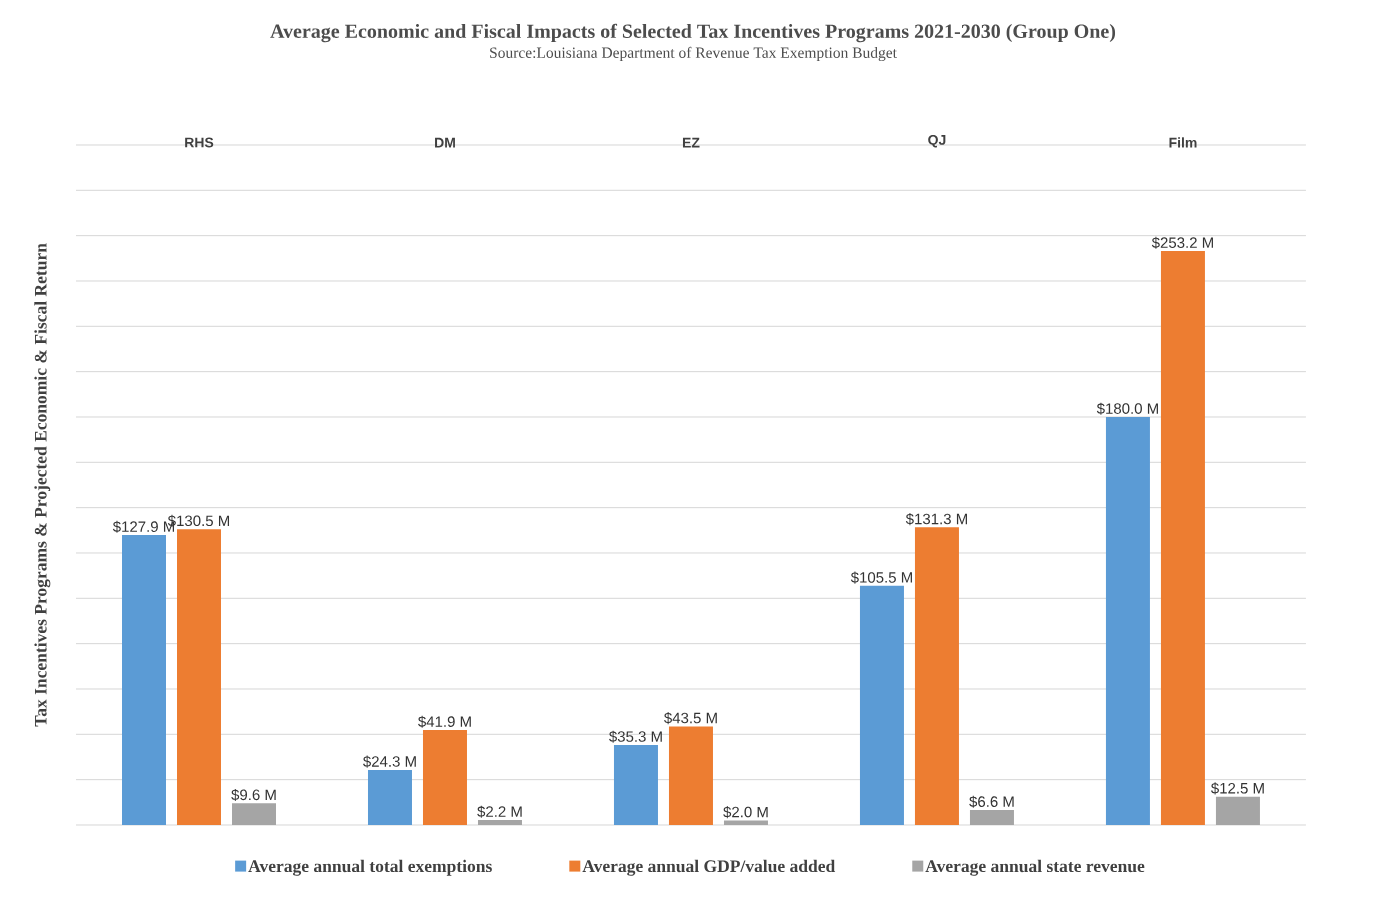 This screenshot has width=1385, height=920. Describe the element at coordinates (199, 142) in the screenshot. I see `x-tick-label: RHS` at that location.